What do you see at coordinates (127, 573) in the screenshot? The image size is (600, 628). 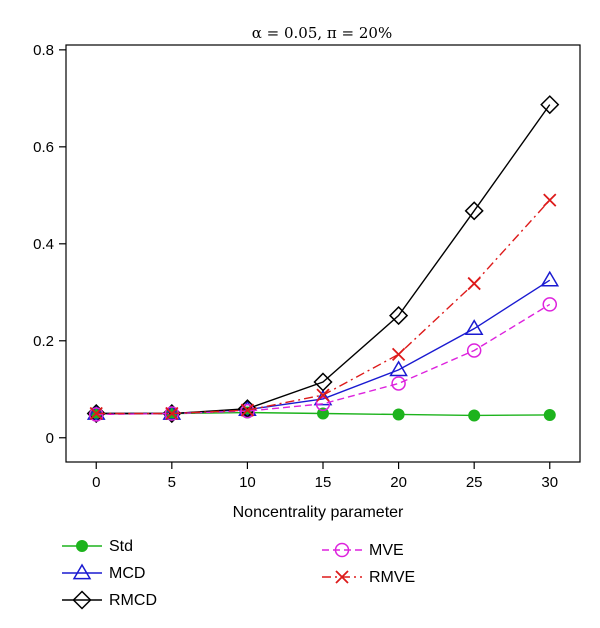 I see `legend-label-mcd: MCD` at bounding box center [127, 573].